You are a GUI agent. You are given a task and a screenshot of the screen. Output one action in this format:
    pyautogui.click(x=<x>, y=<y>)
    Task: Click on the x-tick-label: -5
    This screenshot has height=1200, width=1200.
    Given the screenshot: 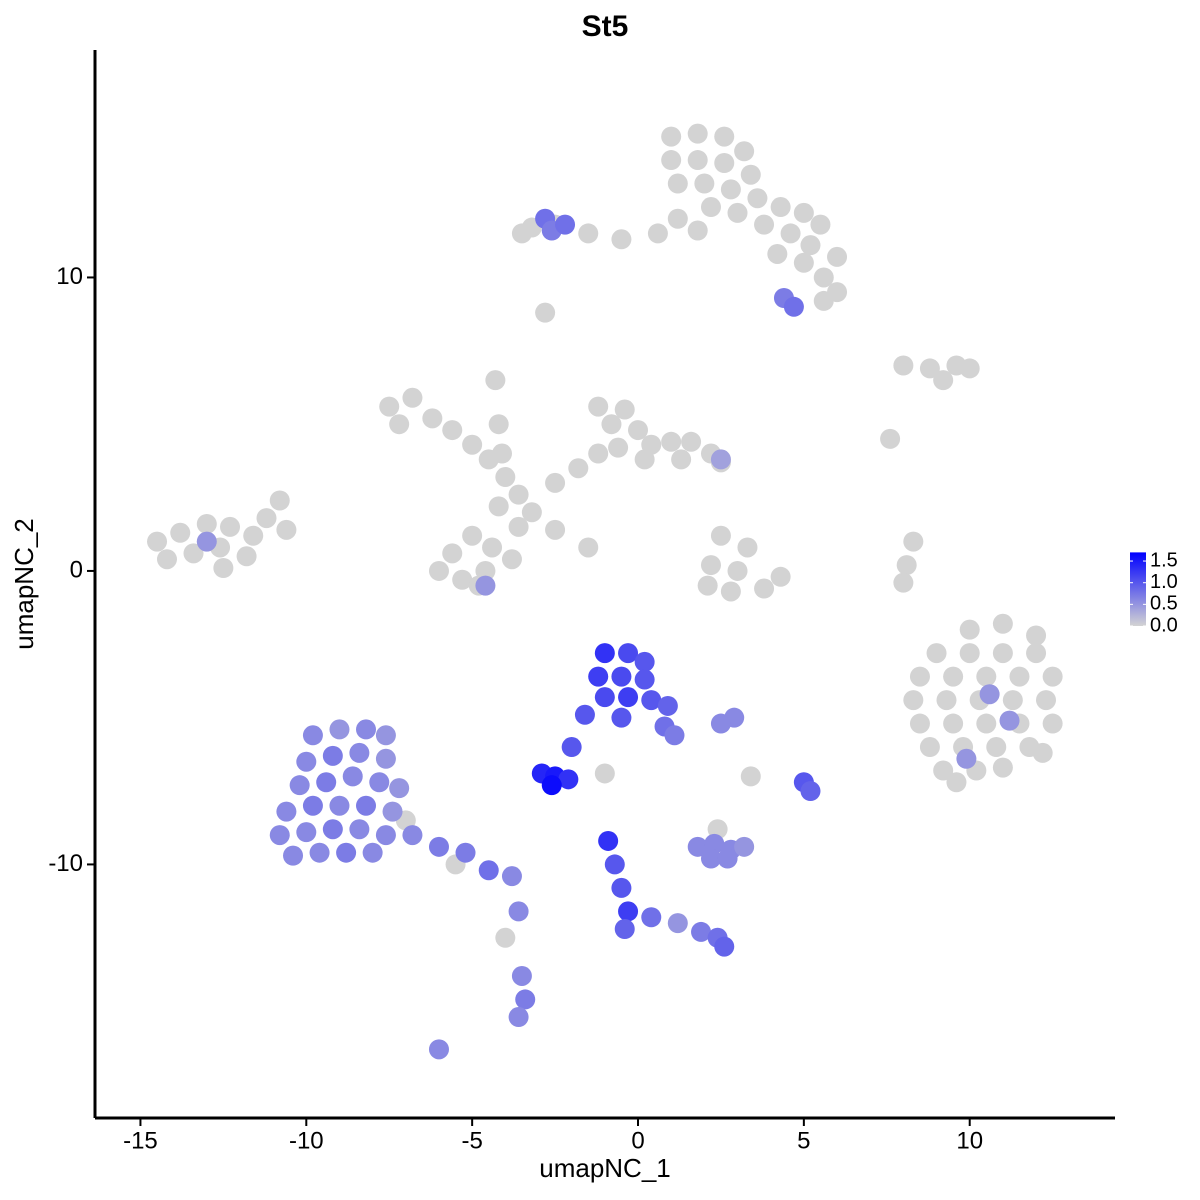 What is the action you would take?
    pyautogui.click(x=471, y=1140)
    